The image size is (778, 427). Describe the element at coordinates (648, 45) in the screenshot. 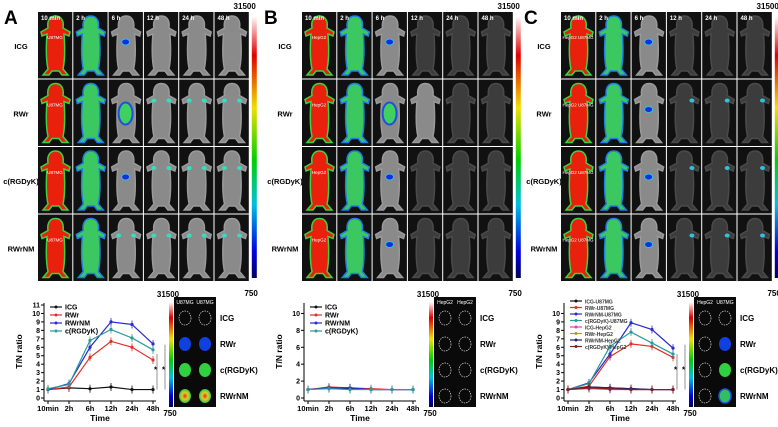

I see `mouse-image: 6 h` at that location.